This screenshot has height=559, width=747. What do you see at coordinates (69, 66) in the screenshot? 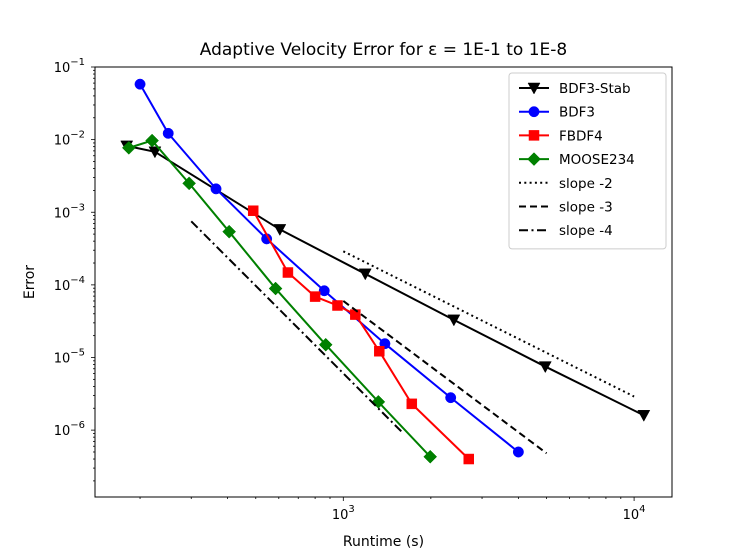
I see `y-tick-label: 10⁻¹` at bounding box center [69, 66].